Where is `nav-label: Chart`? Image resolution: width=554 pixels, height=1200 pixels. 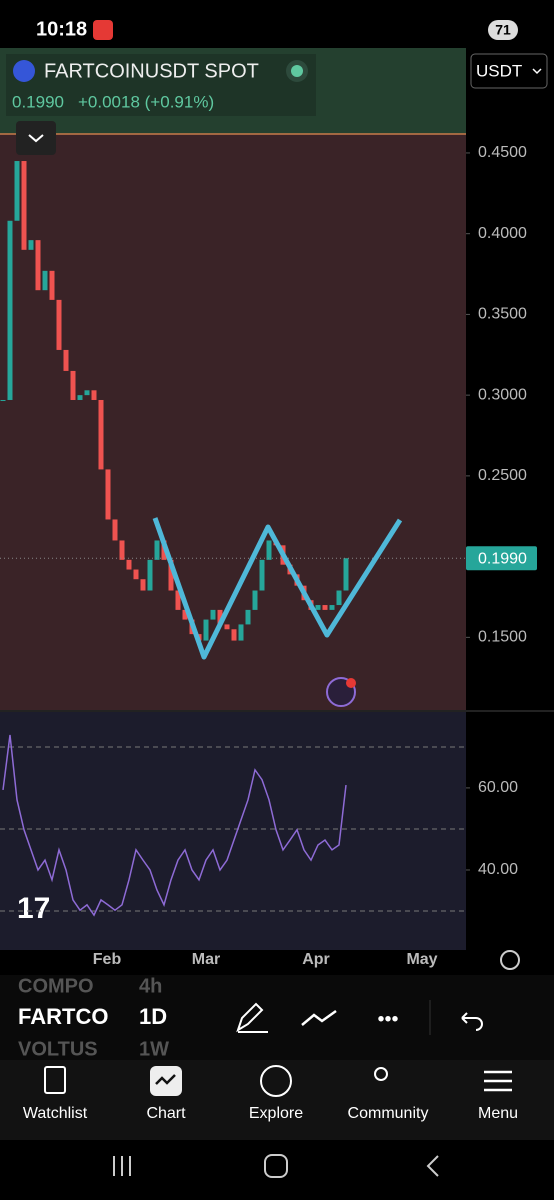
nav-label: Chart is located at coordinates (166, 1113).